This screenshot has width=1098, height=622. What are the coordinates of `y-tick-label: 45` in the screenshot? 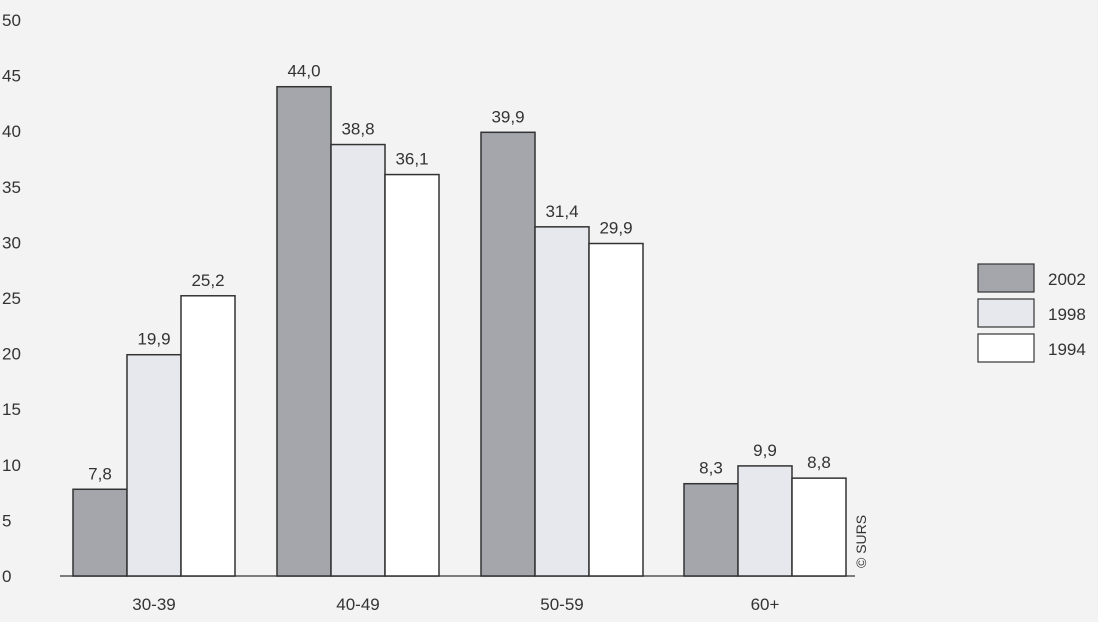 It's located at (11, 76).